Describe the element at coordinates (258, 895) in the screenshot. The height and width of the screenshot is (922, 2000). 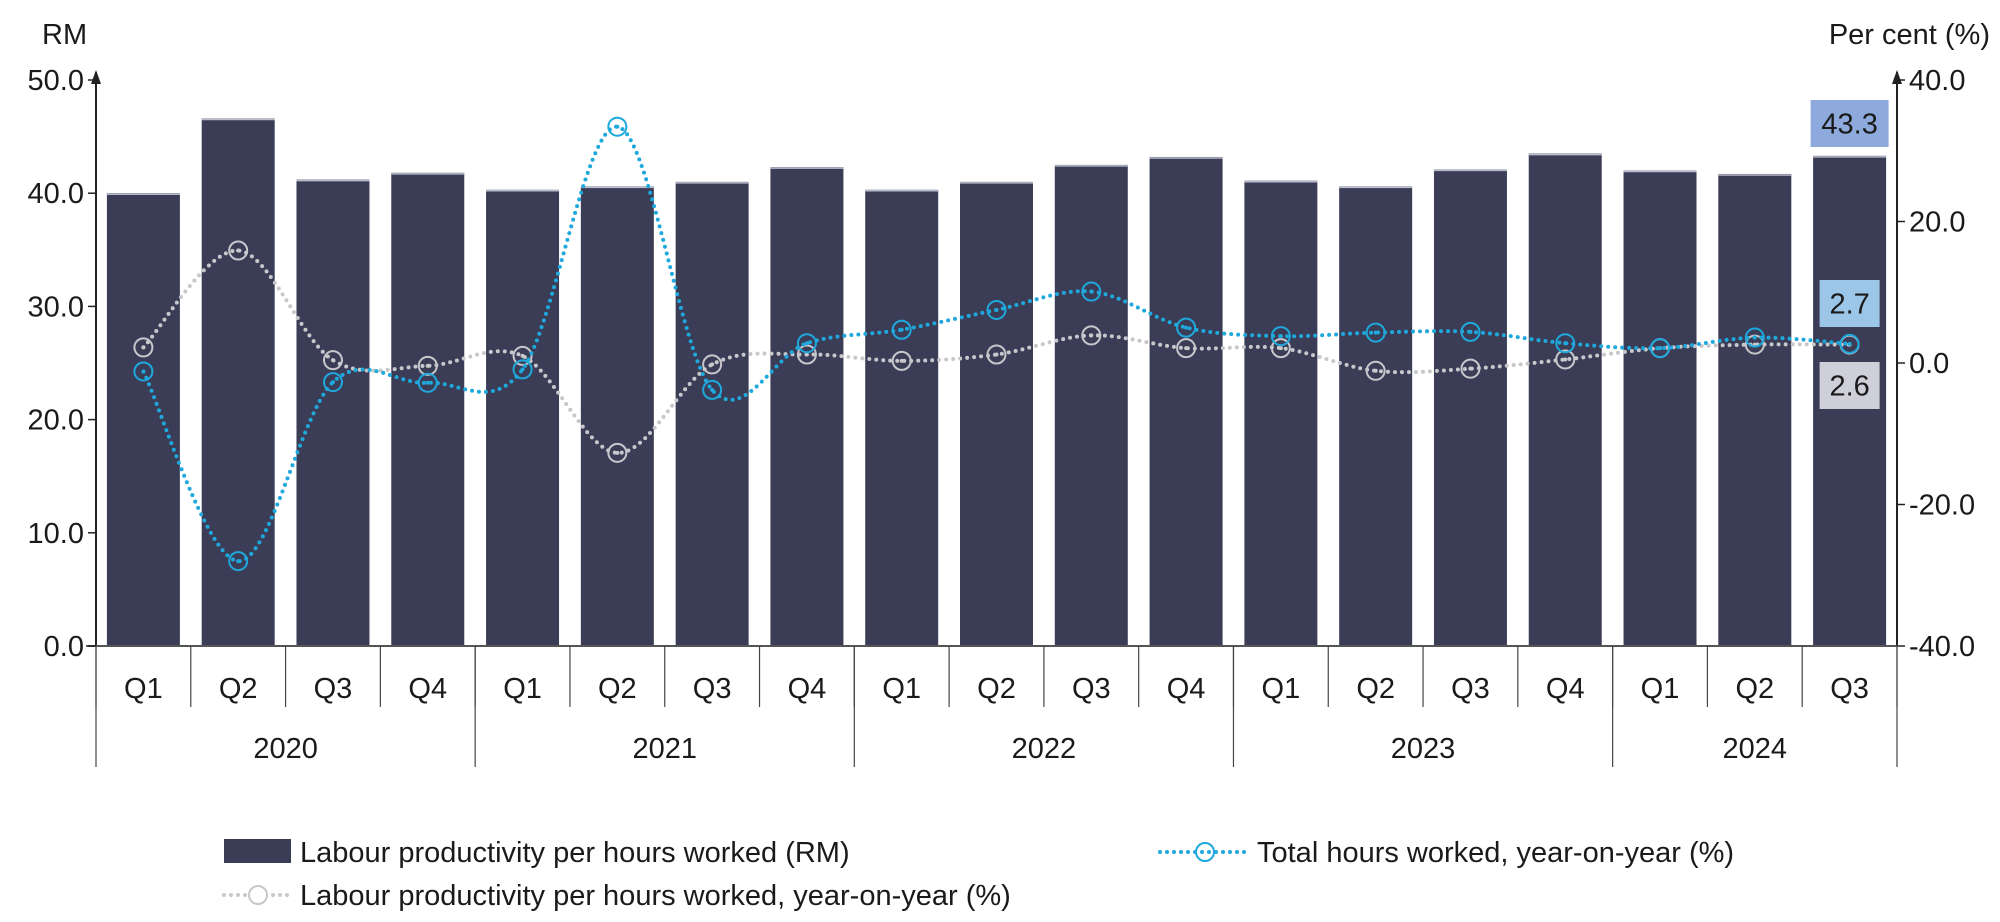
I see `legend-marker-productivity-yoy` at that location.